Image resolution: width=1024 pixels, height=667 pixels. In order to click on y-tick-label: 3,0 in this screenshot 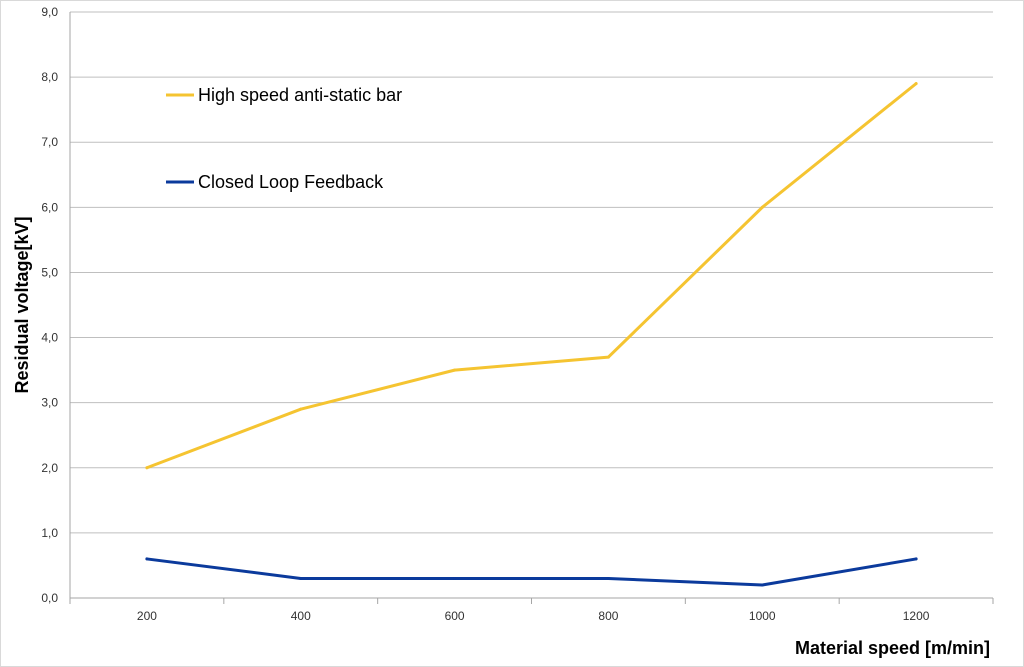, I will do `click(49, 403)`.